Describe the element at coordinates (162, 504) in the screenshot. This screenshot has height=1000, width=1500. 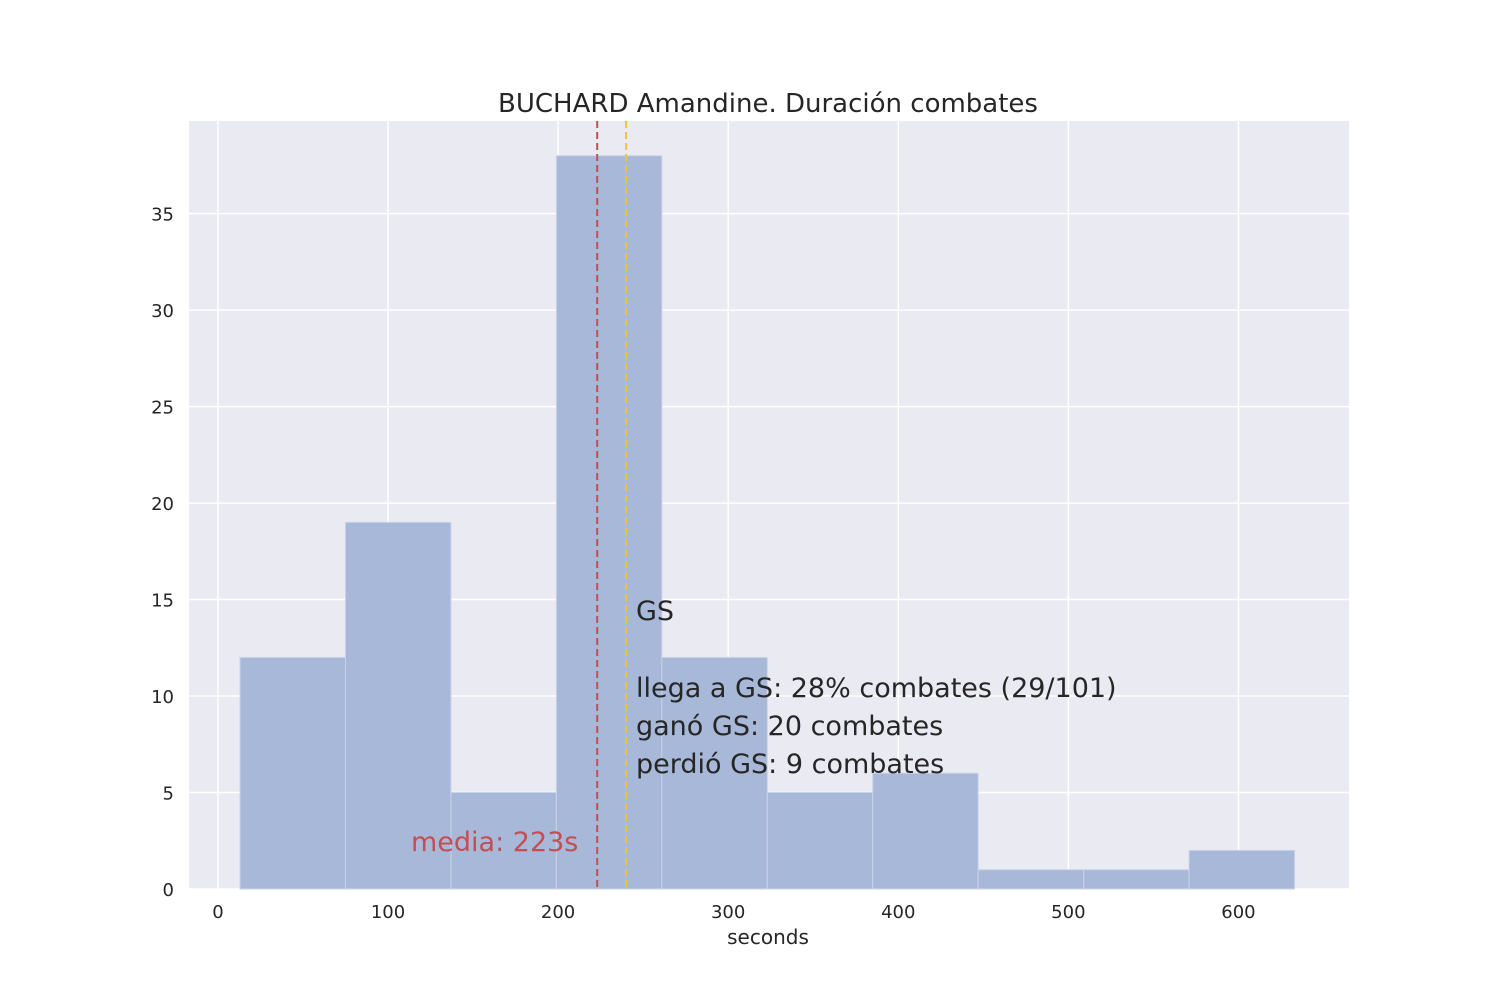
I see `y-tick-label: 20` at that location.